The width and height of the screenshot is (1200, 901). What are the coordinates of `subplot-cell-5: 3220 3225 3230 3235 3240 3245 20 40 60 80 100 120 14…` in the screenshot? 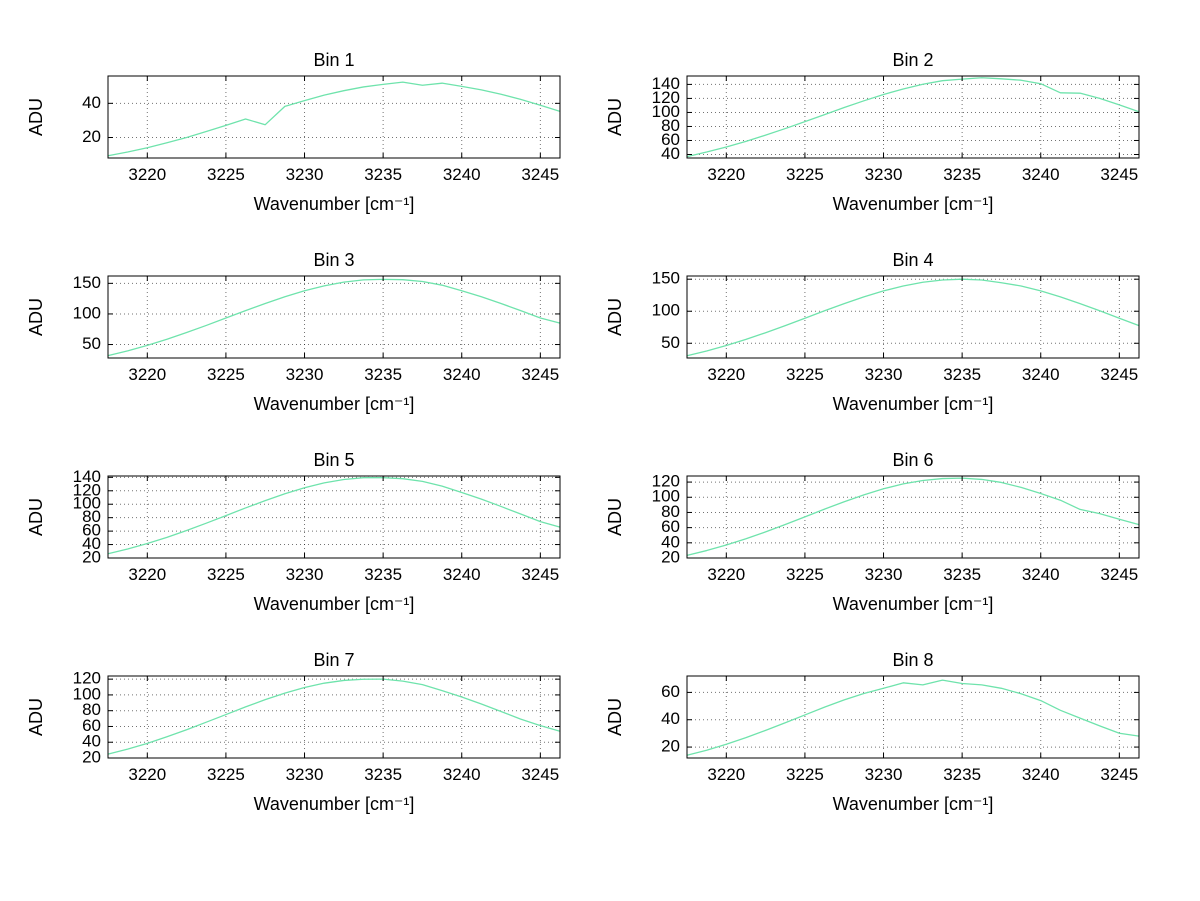 It's located at (298, 546).